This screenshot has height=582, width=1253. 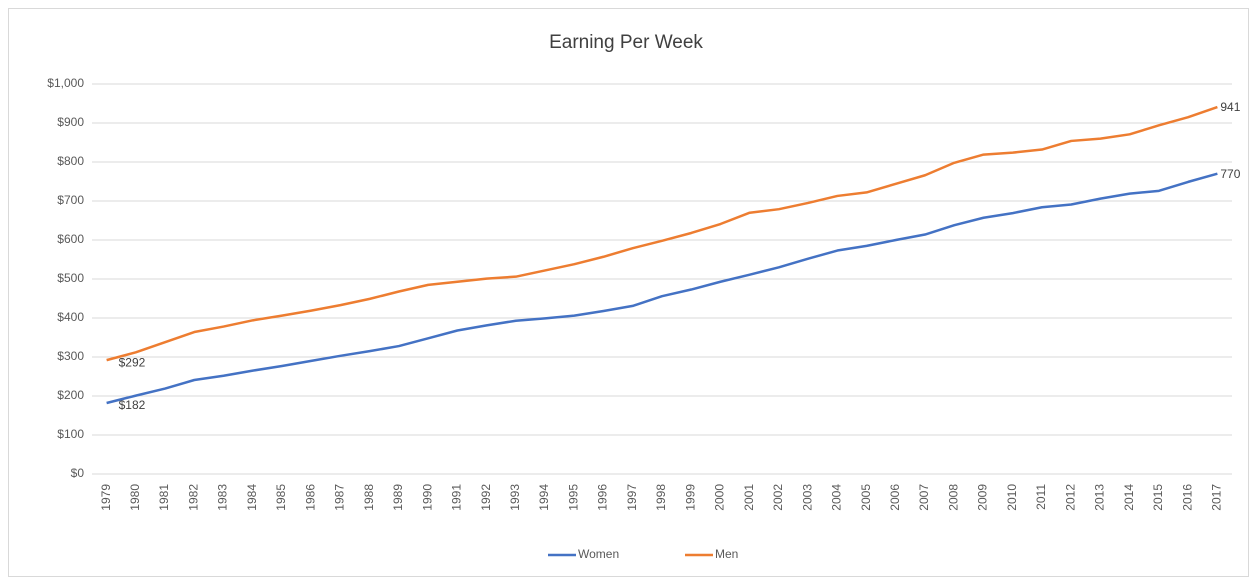 What do you see at coordinates (132, 362) in the screenshot?
I see `data-label: $292` at bounding box center [132, 362].